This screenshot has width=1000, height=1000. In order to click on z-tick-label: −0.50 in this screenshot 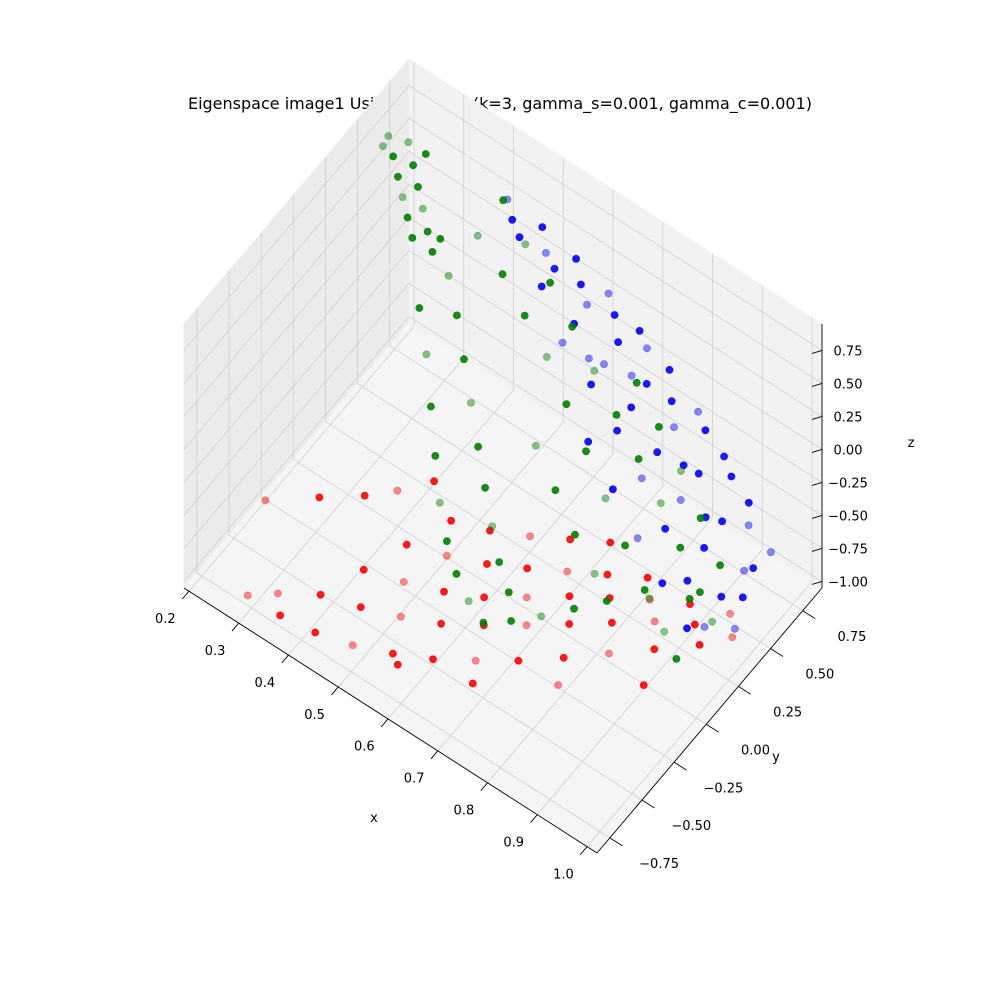, I will do `click(848, 516)`.